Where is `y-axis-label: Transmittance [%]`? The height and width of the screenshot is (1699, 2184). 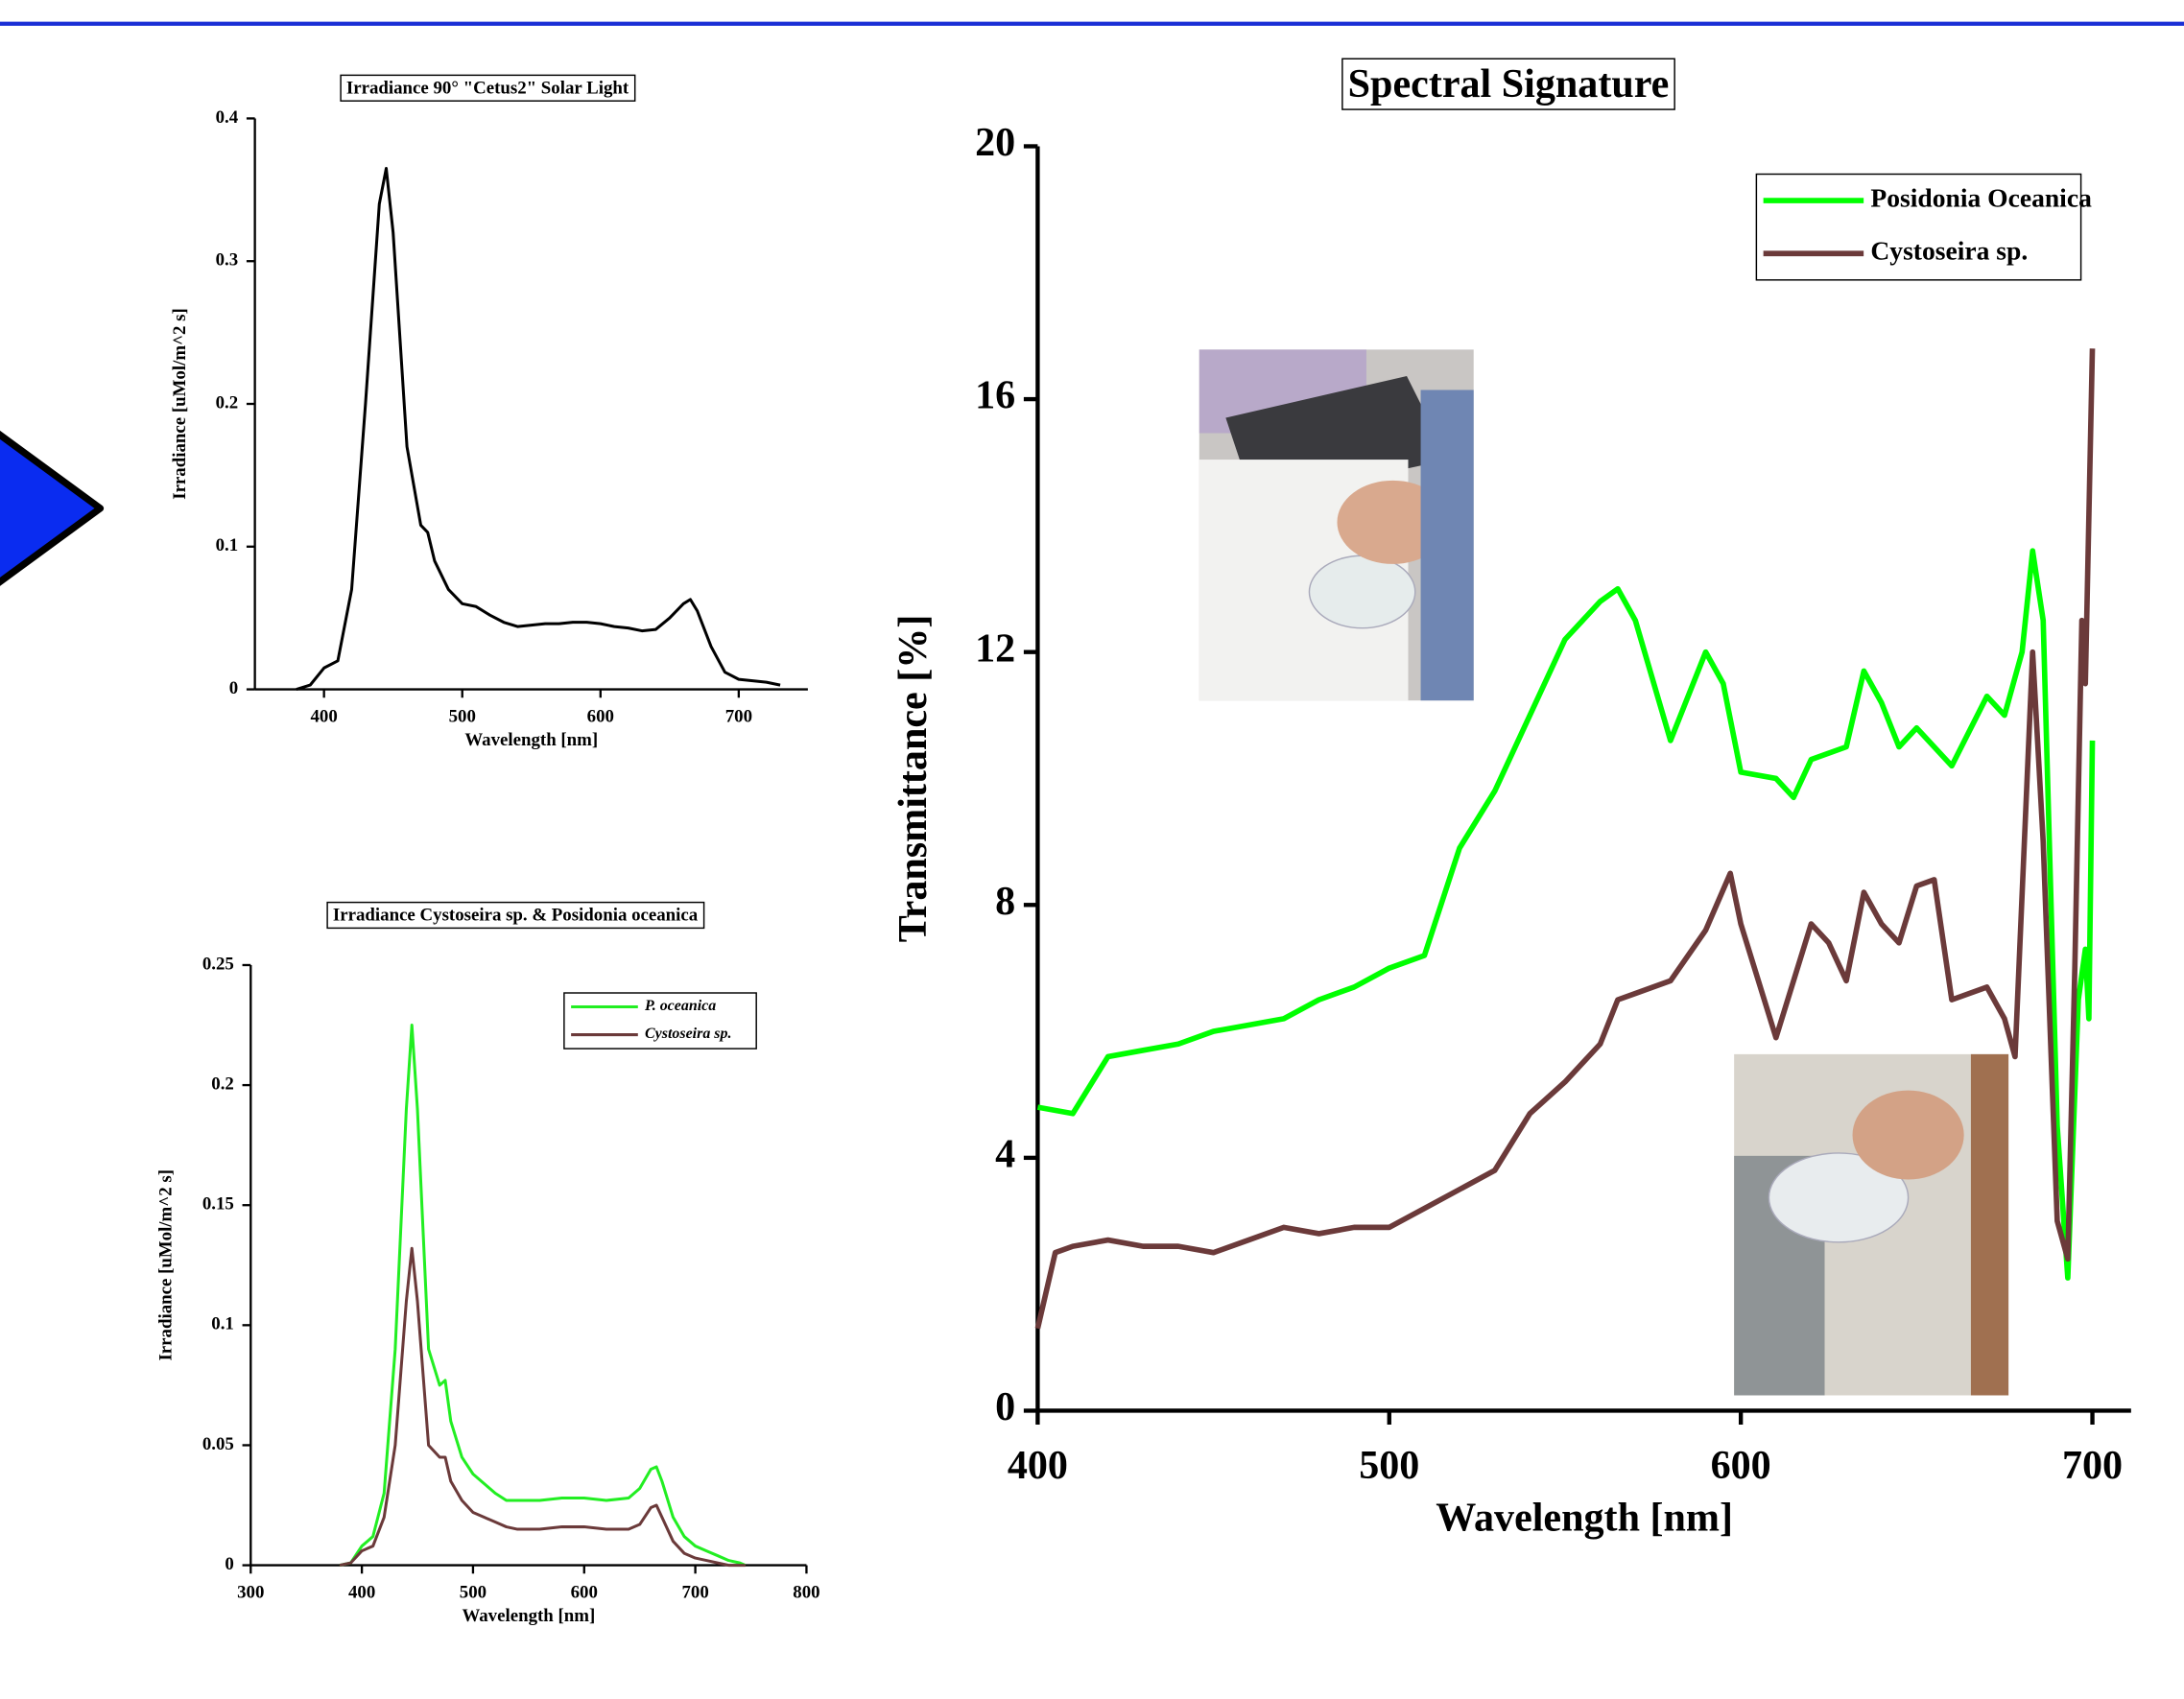 y-axis-label: Transmittance [%] is located at coordinates (913, 779).